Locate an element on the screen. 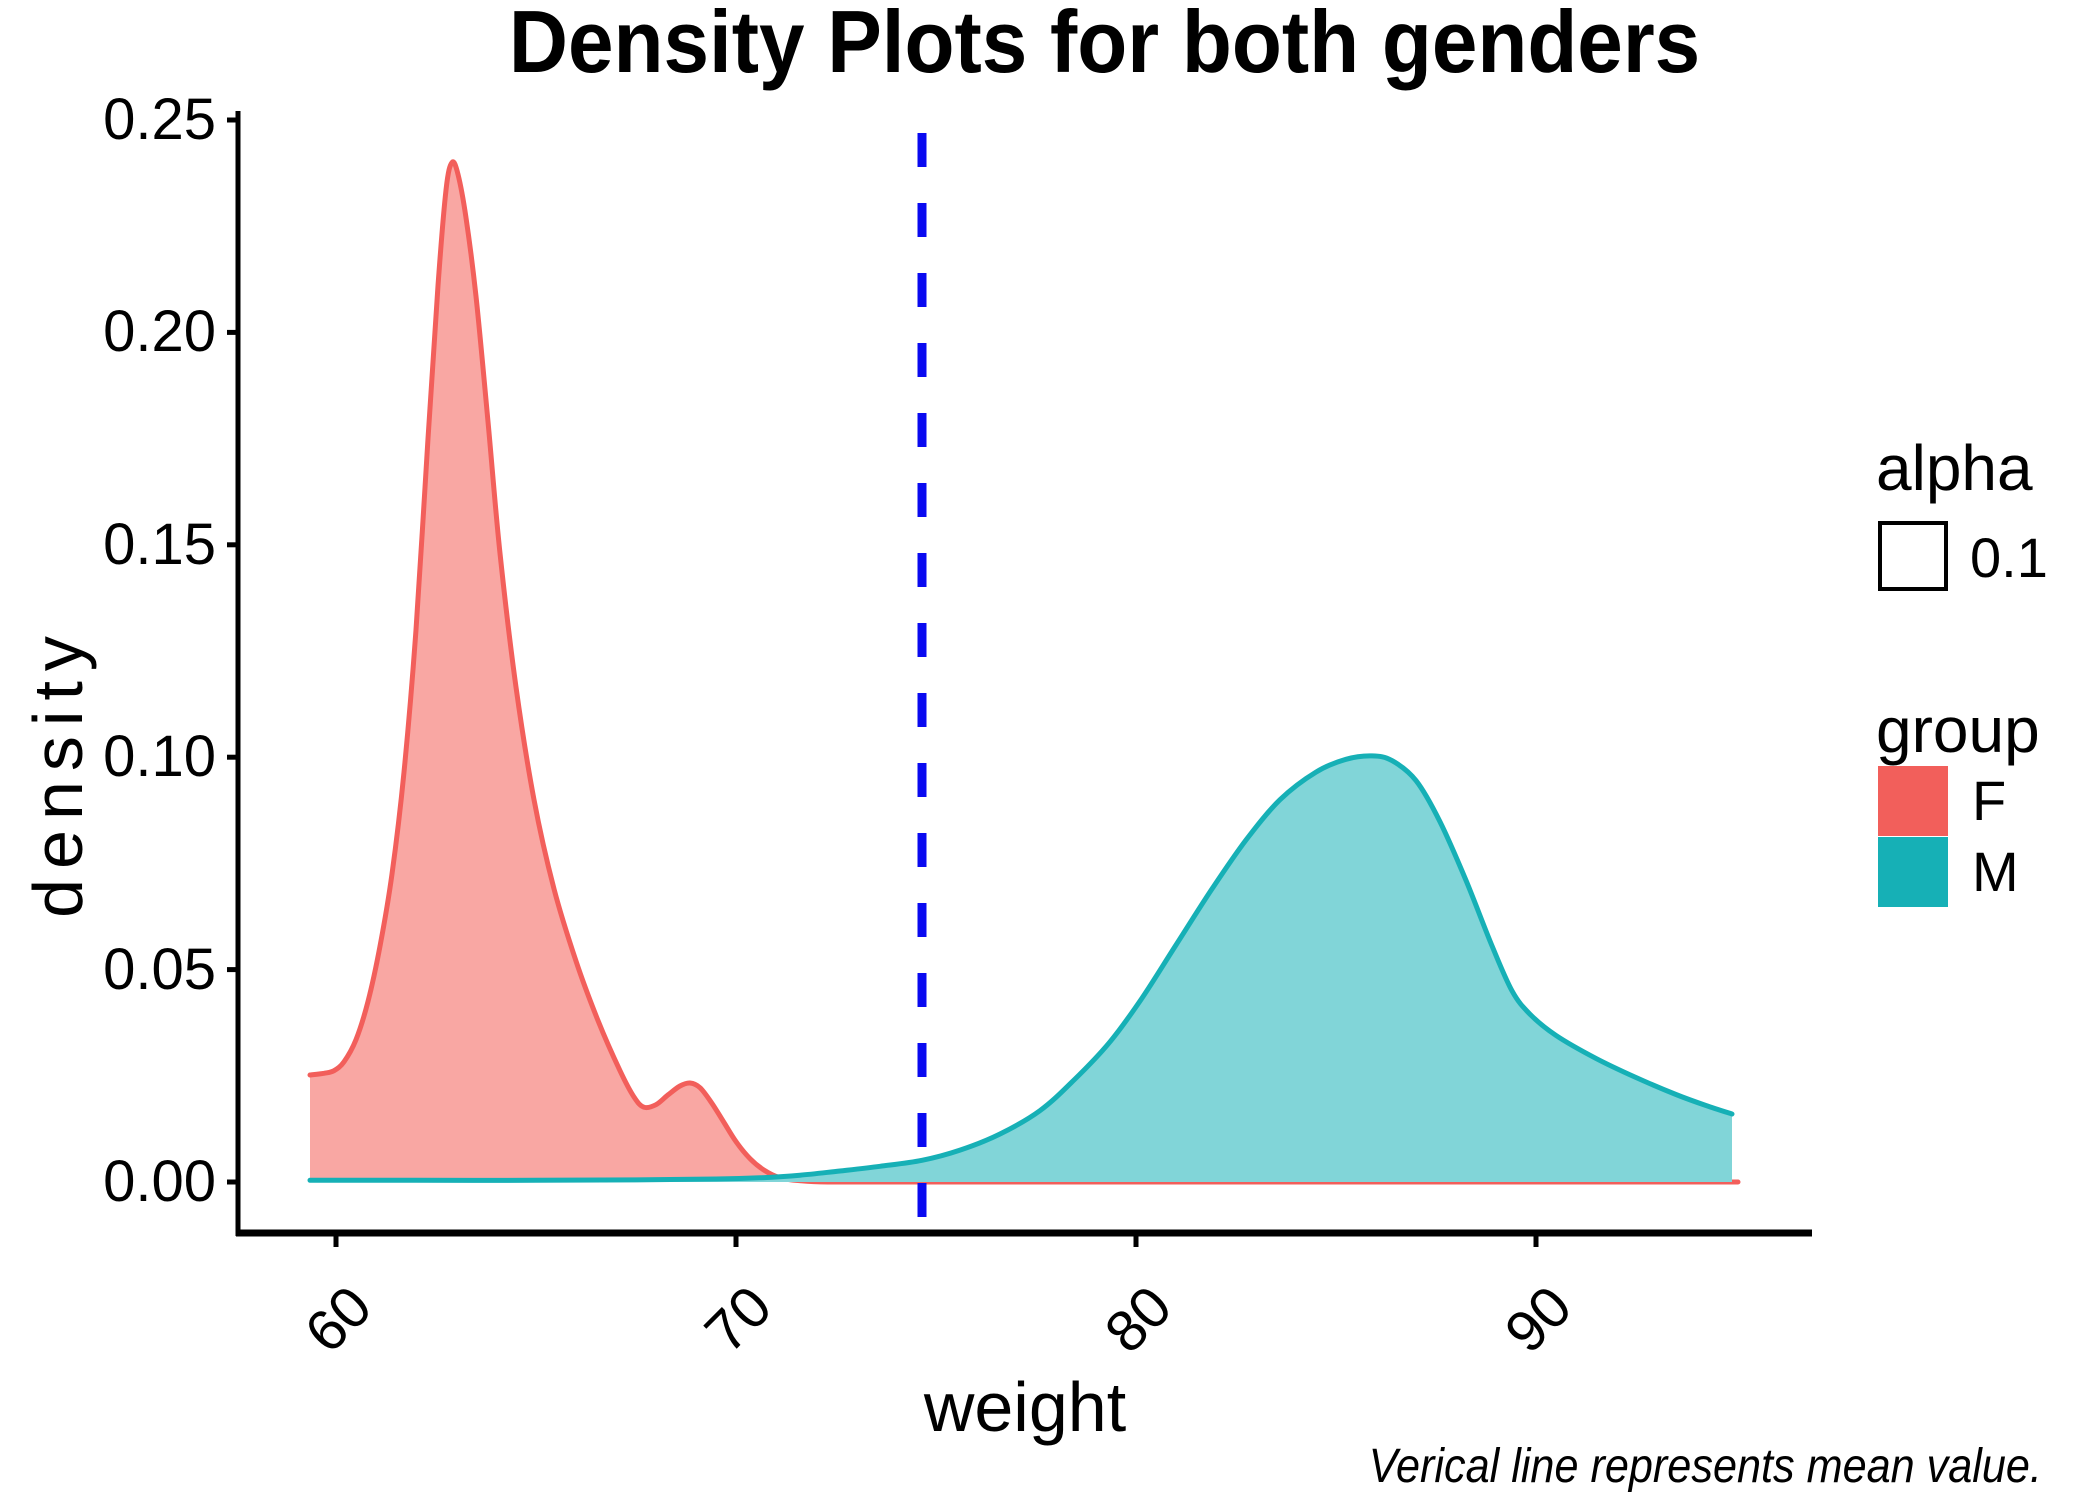  legend-alpha-title: alpha is located at coordinates (1954, 468).